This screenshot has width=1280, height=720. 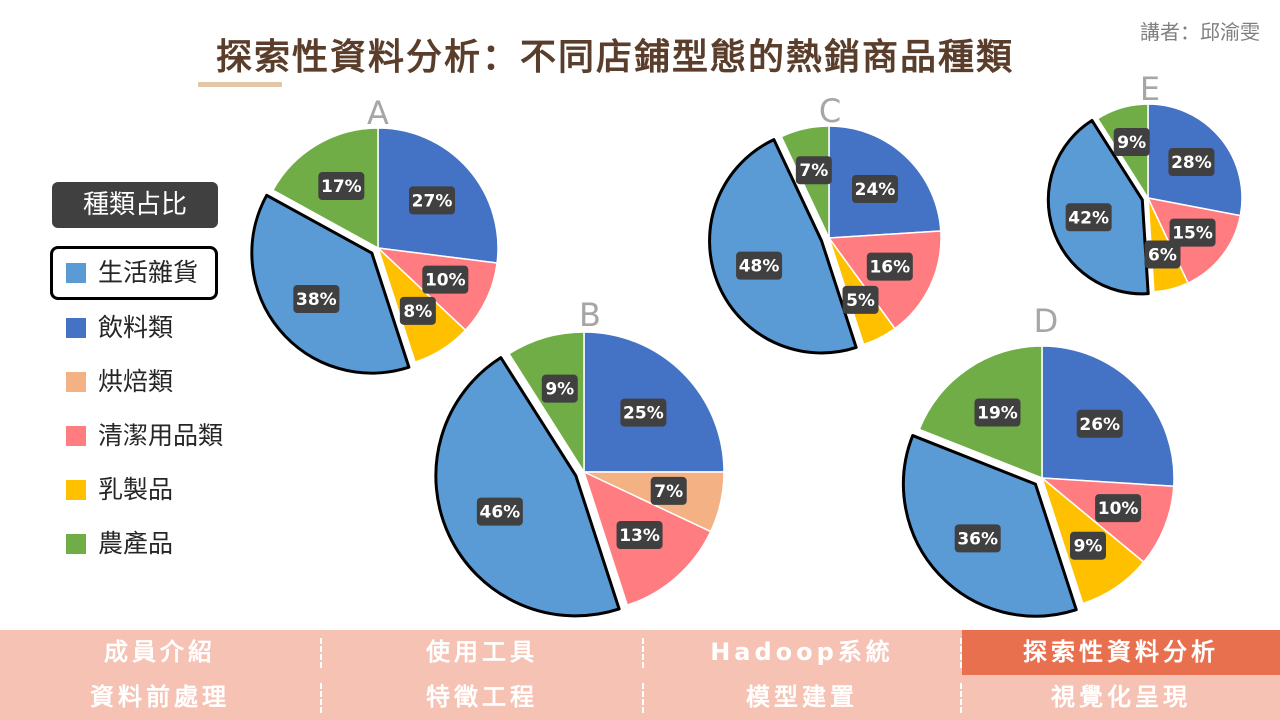 What do you see at coordinates (136, 489) in the screenshot?
I see `legend-label: 乳製品` at bounding box center [136, 489].